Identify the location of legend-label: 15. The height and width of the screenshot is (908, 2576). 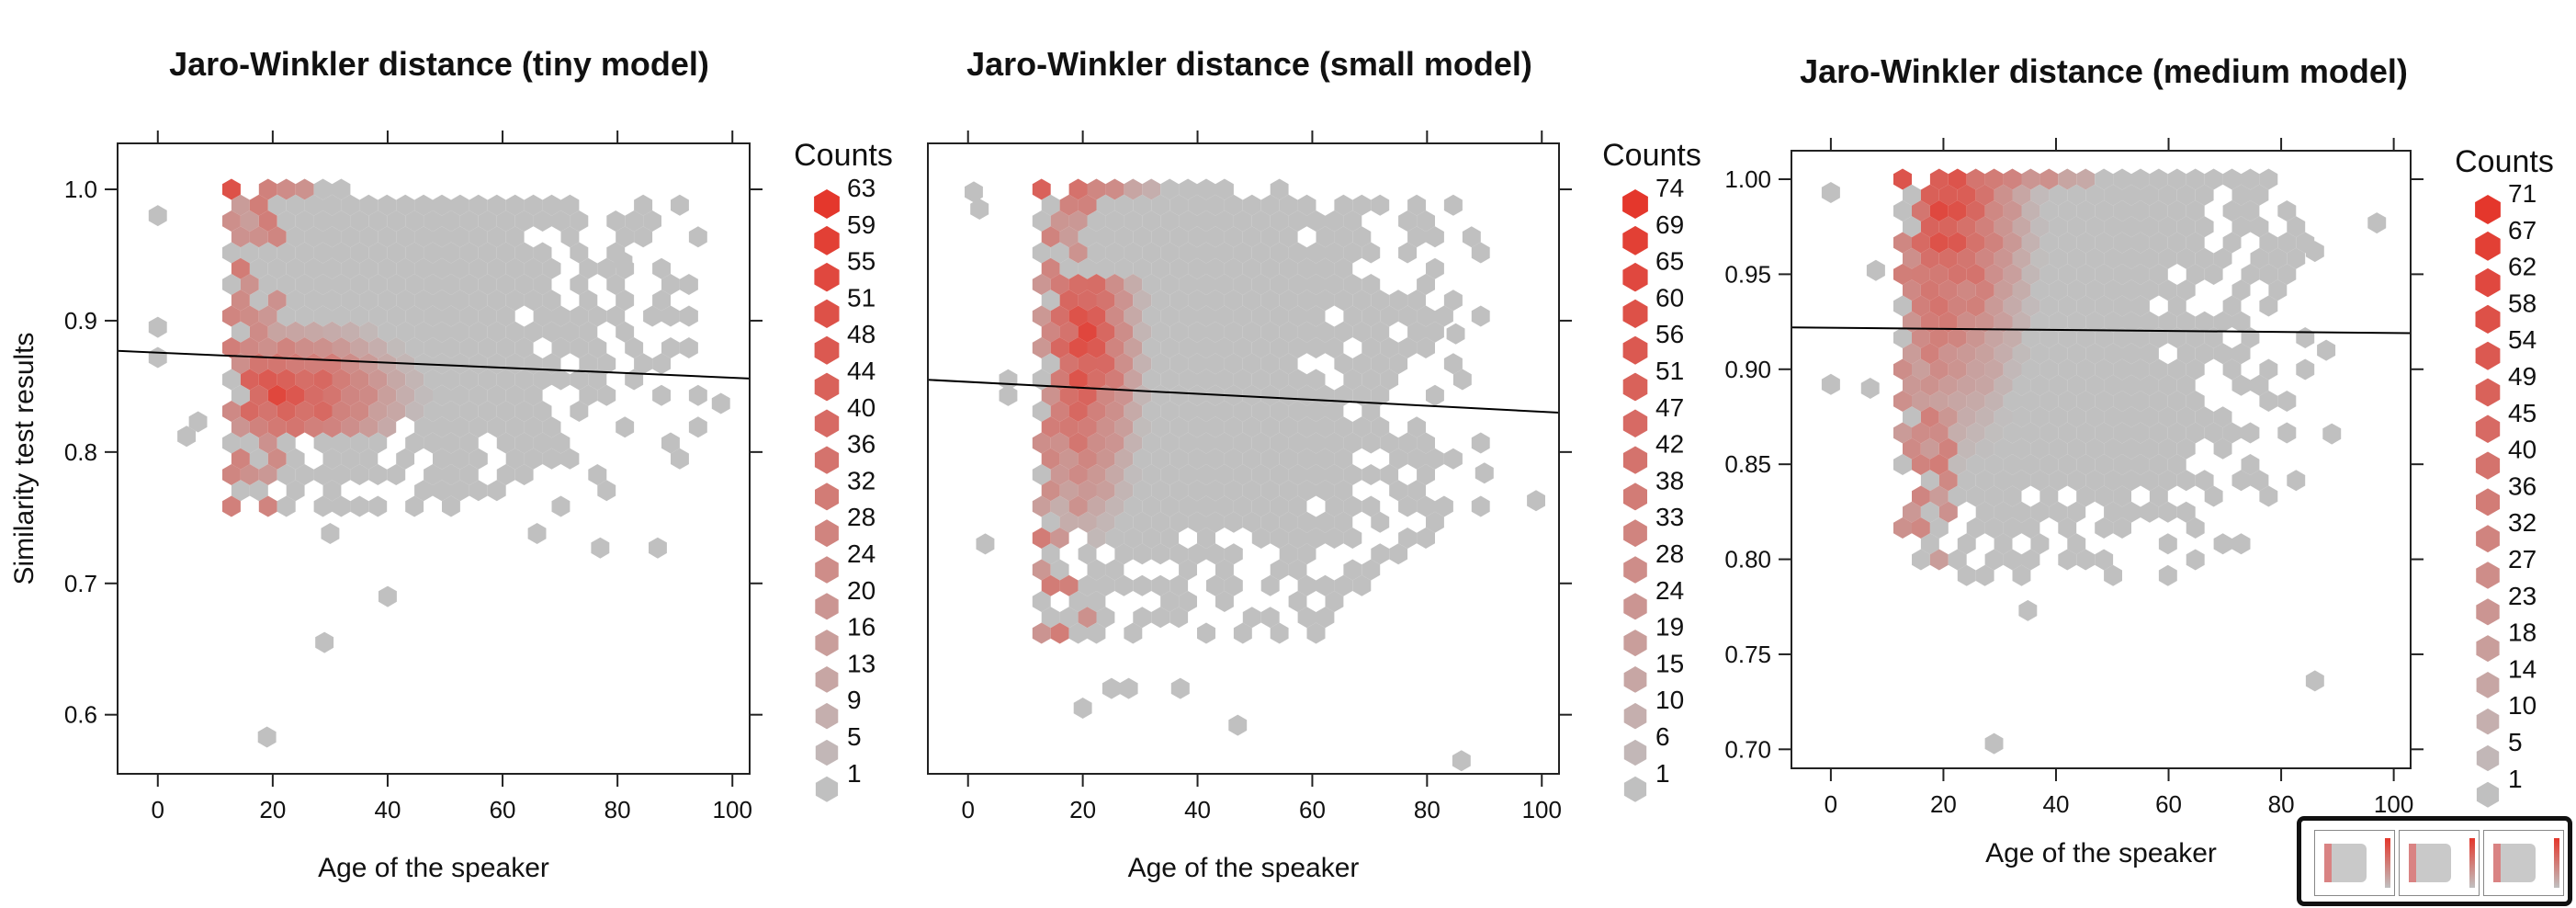
(1669, 663).